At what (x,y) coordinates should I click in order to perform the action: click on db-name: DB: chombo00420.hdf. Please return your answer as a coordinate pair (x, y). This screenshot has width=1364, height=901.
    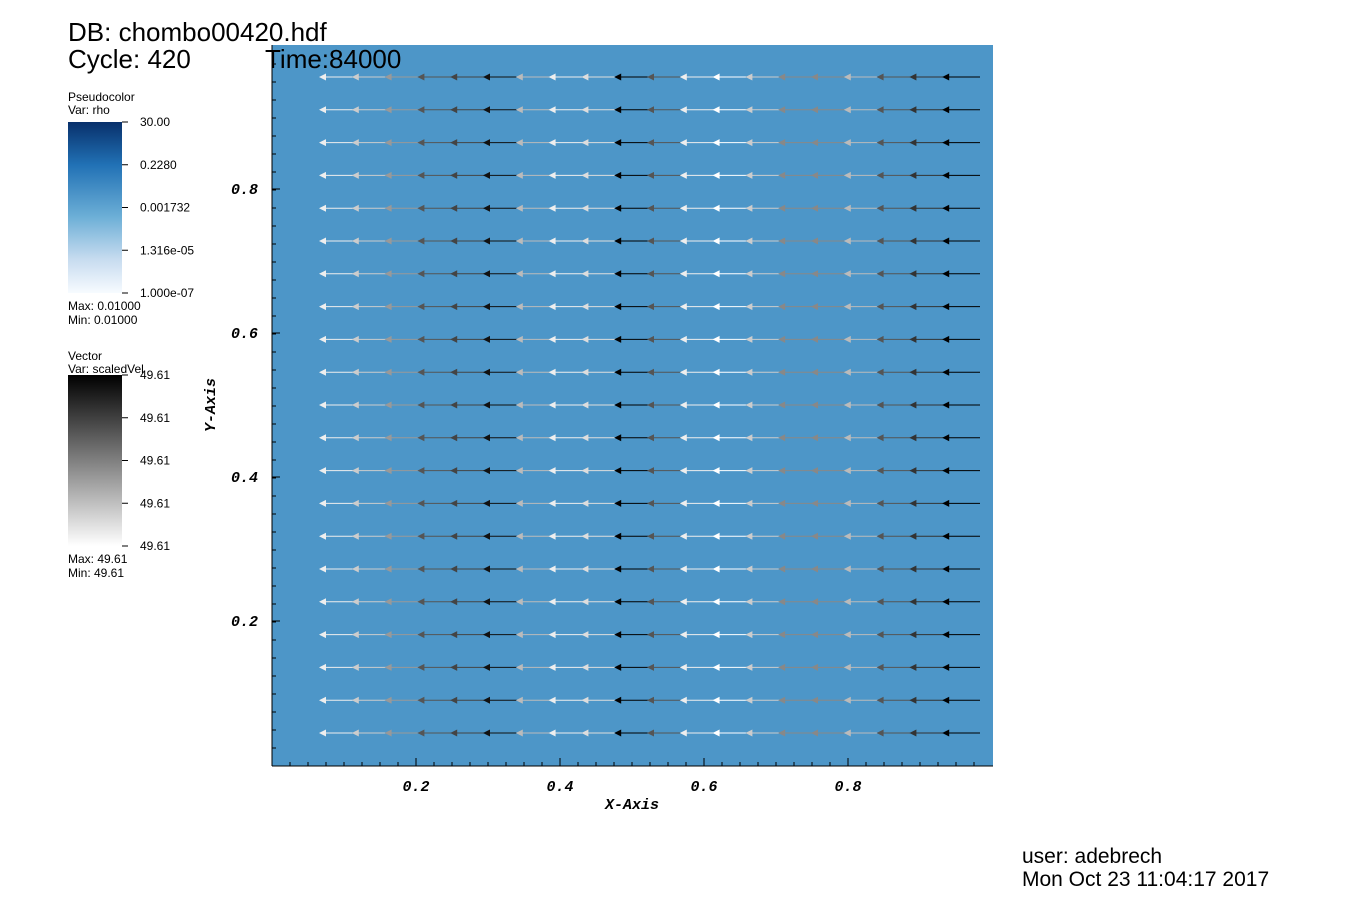
    Looking at the image, I should click on (198, 32).